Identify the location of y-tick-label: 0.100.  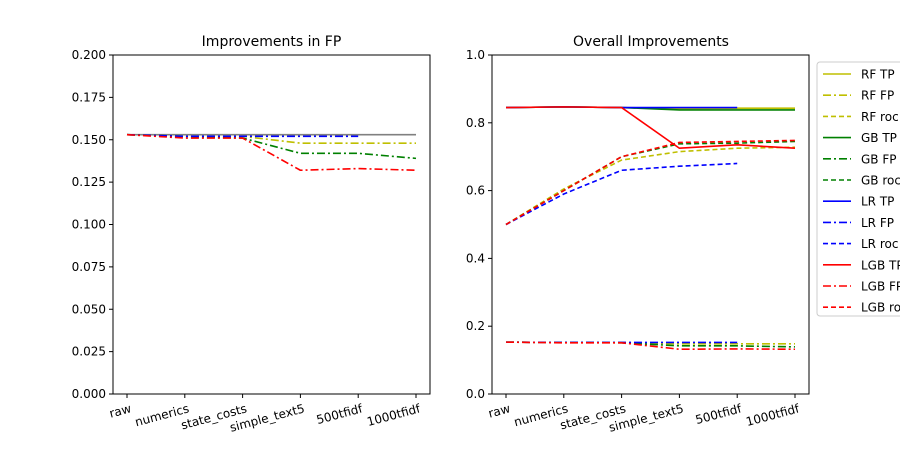
(89, 225).